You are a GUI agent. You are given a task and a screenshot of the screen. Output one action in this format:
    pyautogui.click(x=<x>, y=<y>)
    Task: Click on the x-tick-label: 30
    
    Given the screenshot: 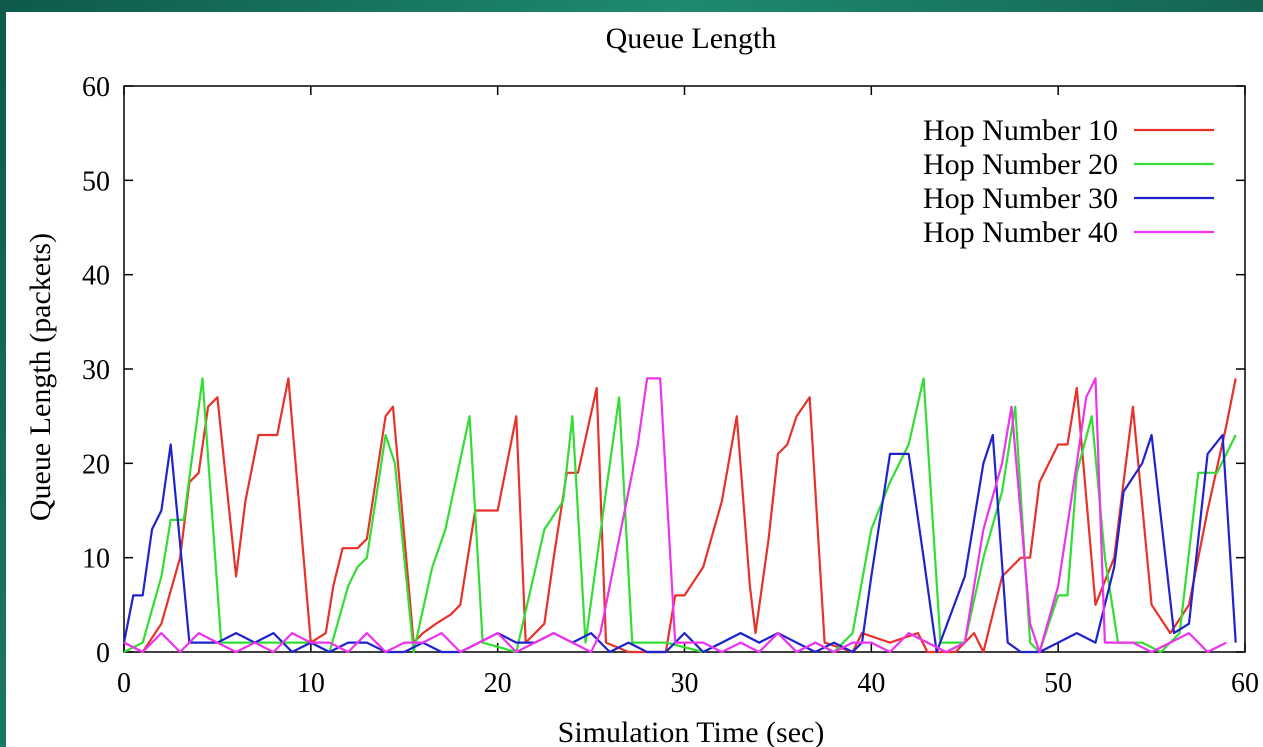 What is the action you would take?
    pyautogui.click(x=685, y=683)
    